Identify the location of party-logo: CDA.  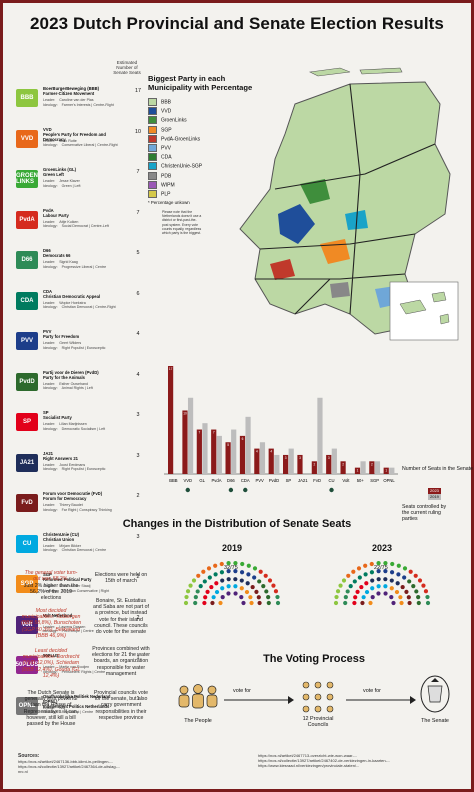
(27, 300).